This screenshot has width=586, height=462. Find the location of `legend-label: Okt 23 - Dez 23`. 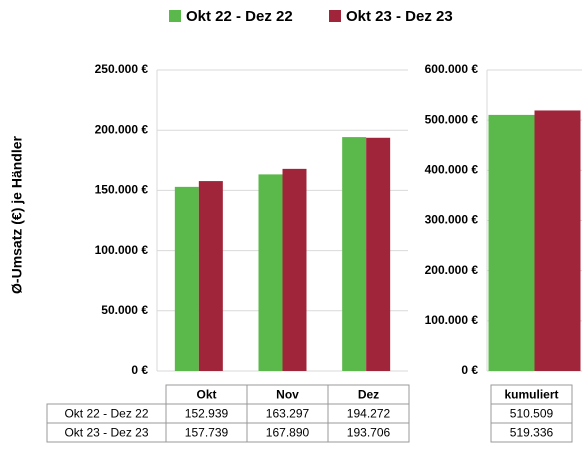

legend-label: Okt 23 - Dez 23 is located at coordinates (399, 16).